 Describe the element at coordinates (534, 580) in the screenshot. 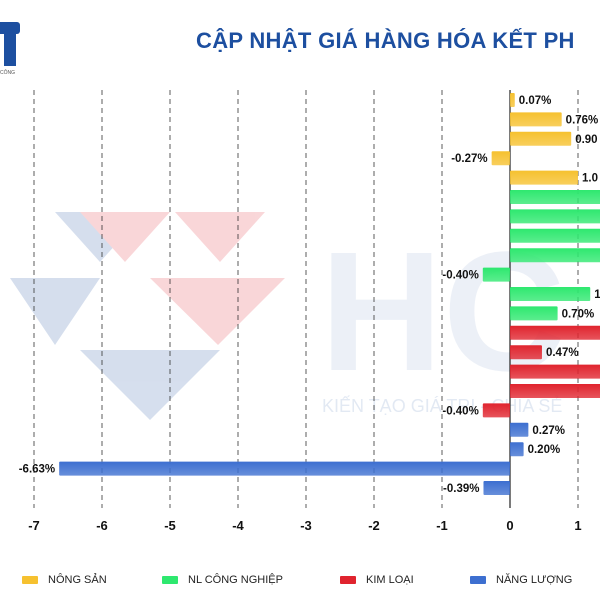

I see `legend-label: NĂNG LƯỢNG` at that location.